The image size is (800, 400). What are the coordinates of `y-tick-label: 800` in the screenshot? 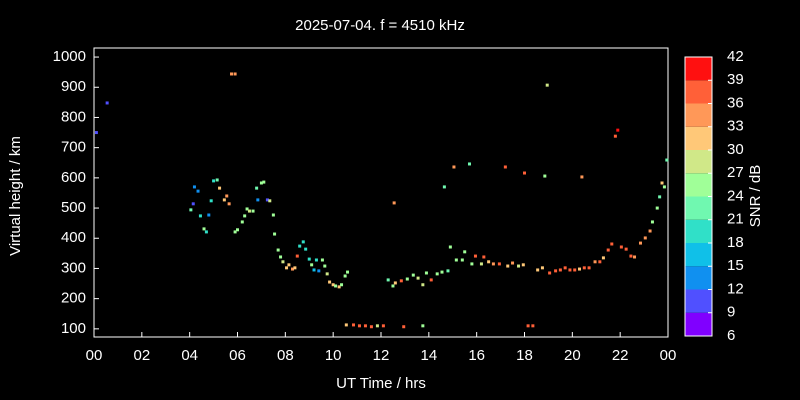 It's located at (73, 116).